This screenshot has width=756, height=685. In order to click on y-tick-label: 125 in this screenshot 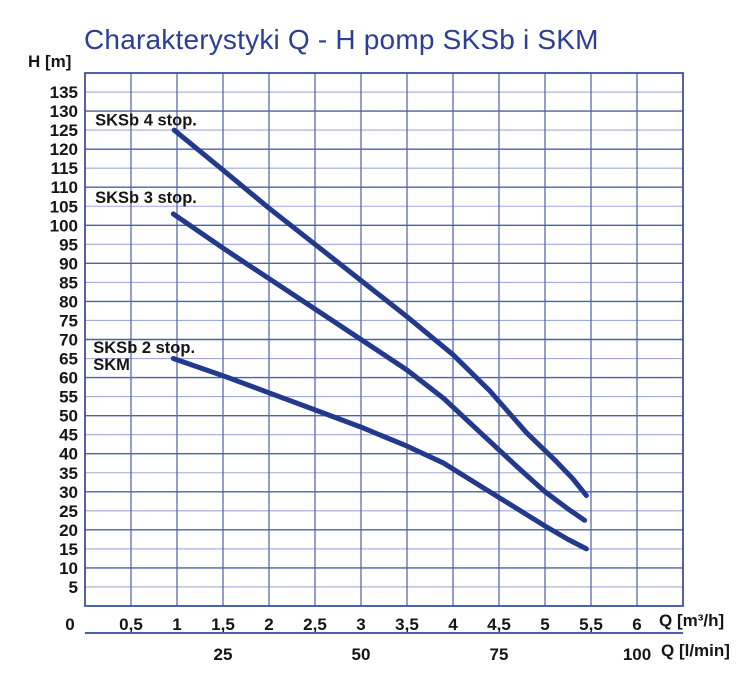, I will do `click(64, 130)`.